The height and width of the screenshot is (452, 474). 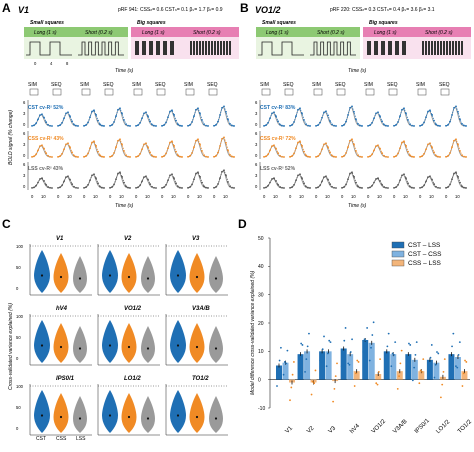 I want to click on sim-label: SIM, so click(x=264, y=85).